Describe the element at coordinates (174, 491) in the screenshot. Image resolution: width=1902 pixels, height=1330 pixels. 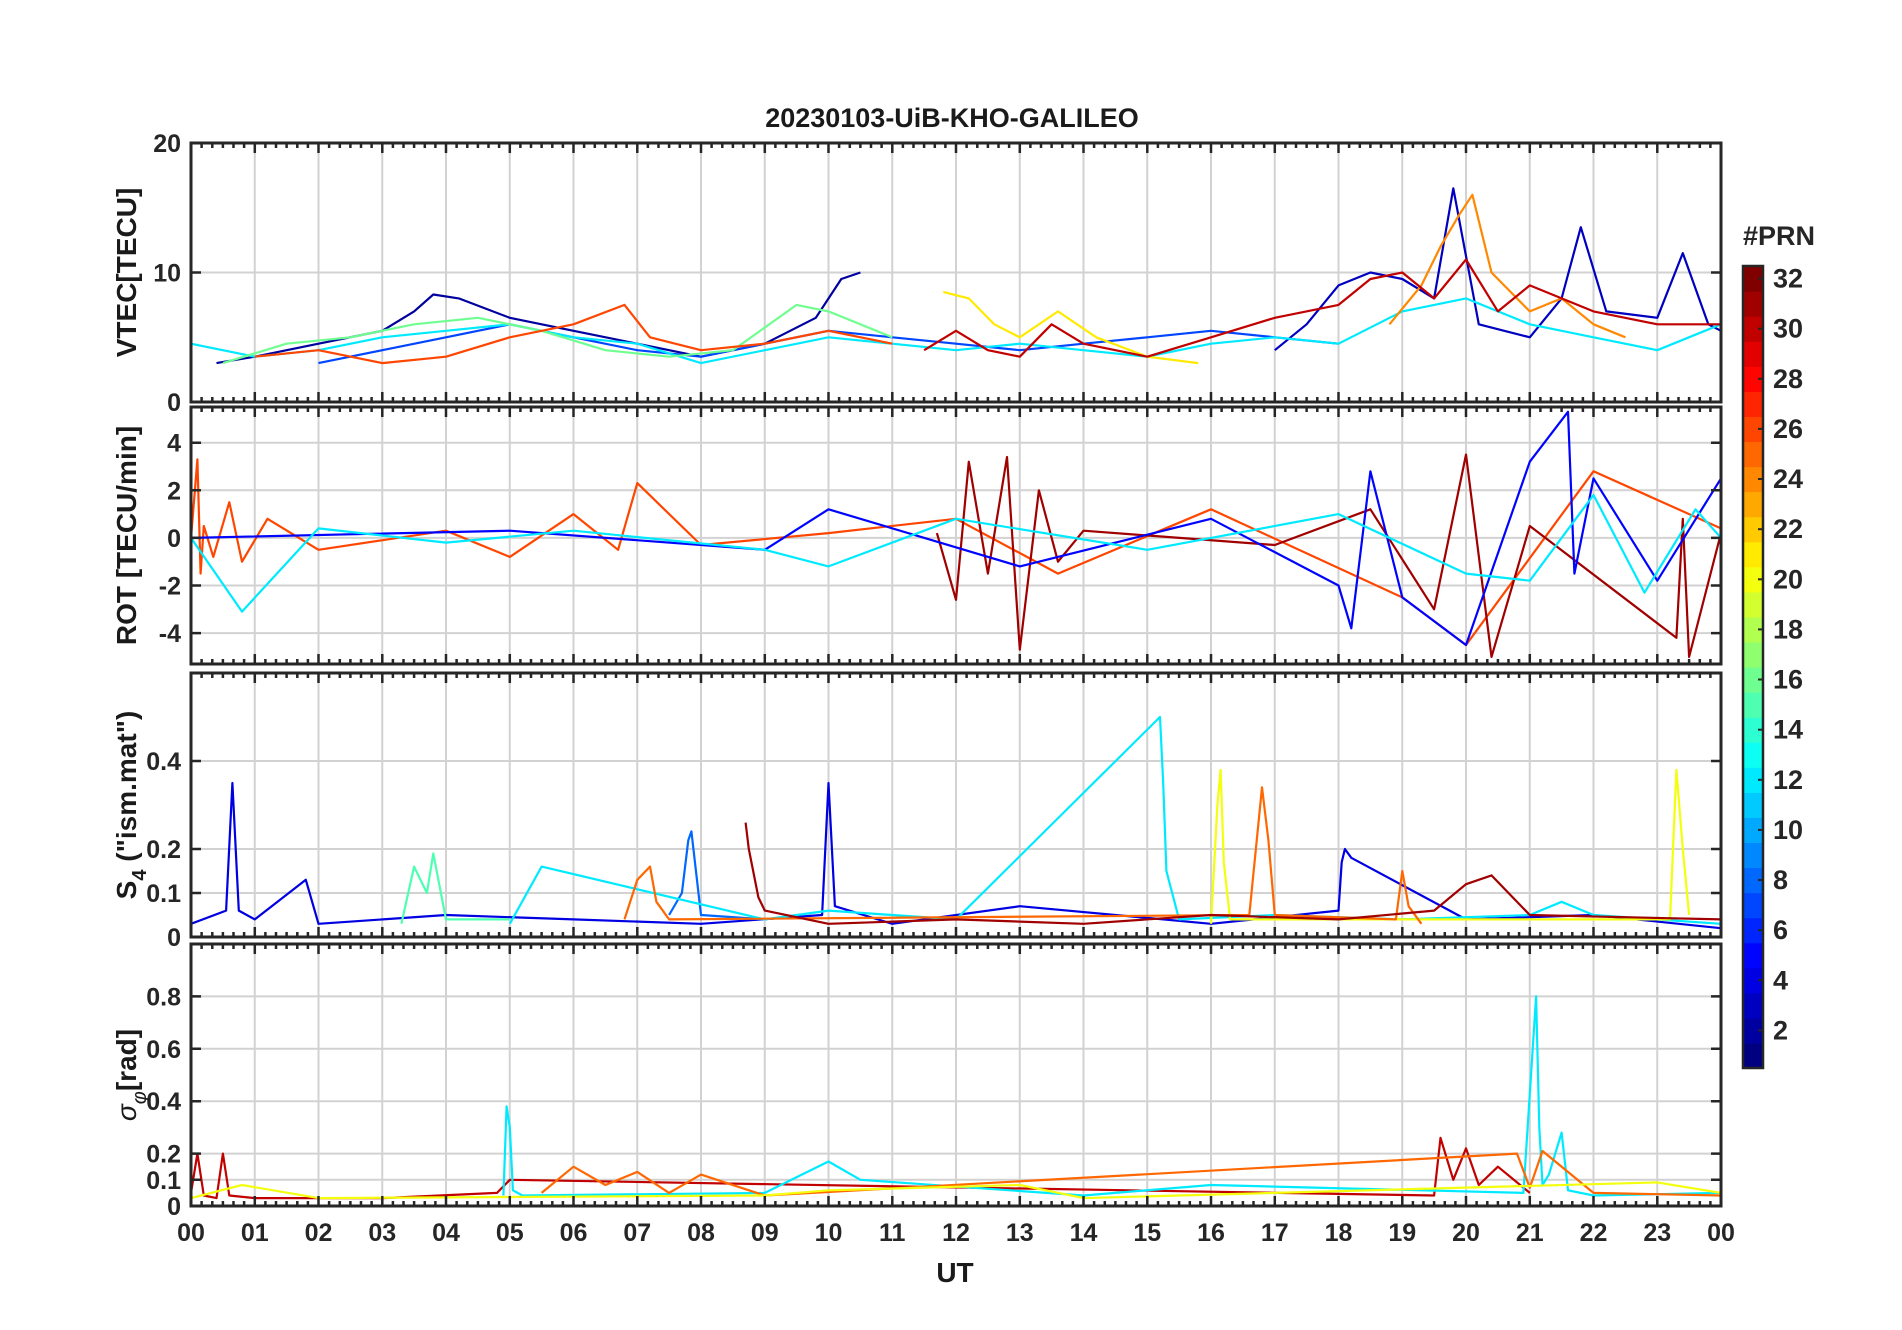
I see `y-tick-label: 2` at that location.